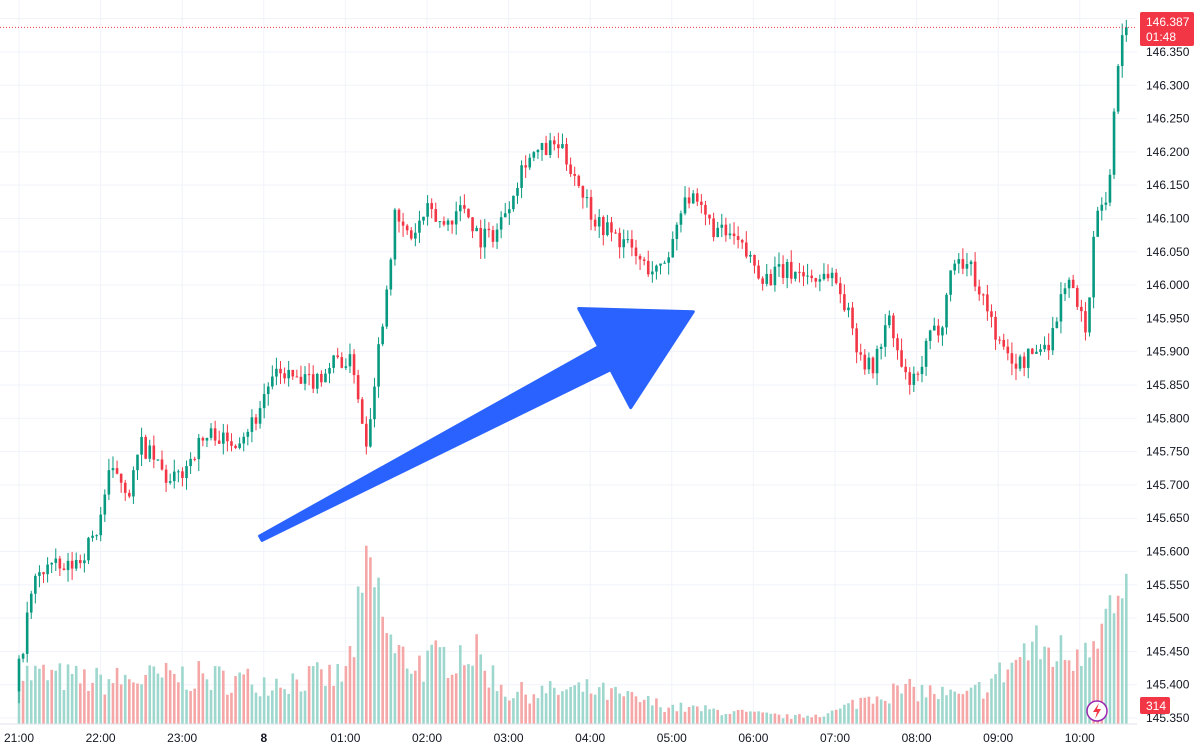  Describe the element at coordinates (1168, 685) in the screenshot. I see `price-tick-label: 145.400` at that location.